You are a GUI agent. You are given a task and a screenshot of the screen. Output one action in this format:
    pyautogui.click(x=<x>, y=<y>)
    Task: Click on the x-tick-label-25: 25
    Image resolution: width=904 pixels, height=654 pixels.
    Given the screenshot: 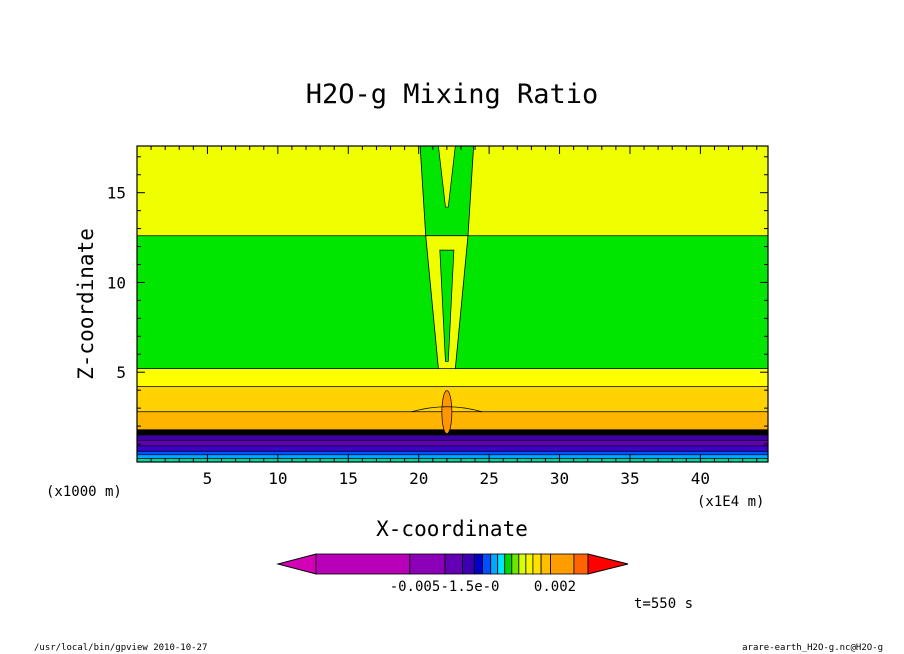 What is the action you would take?
    pyautogui.click(x=488, y=478)
    